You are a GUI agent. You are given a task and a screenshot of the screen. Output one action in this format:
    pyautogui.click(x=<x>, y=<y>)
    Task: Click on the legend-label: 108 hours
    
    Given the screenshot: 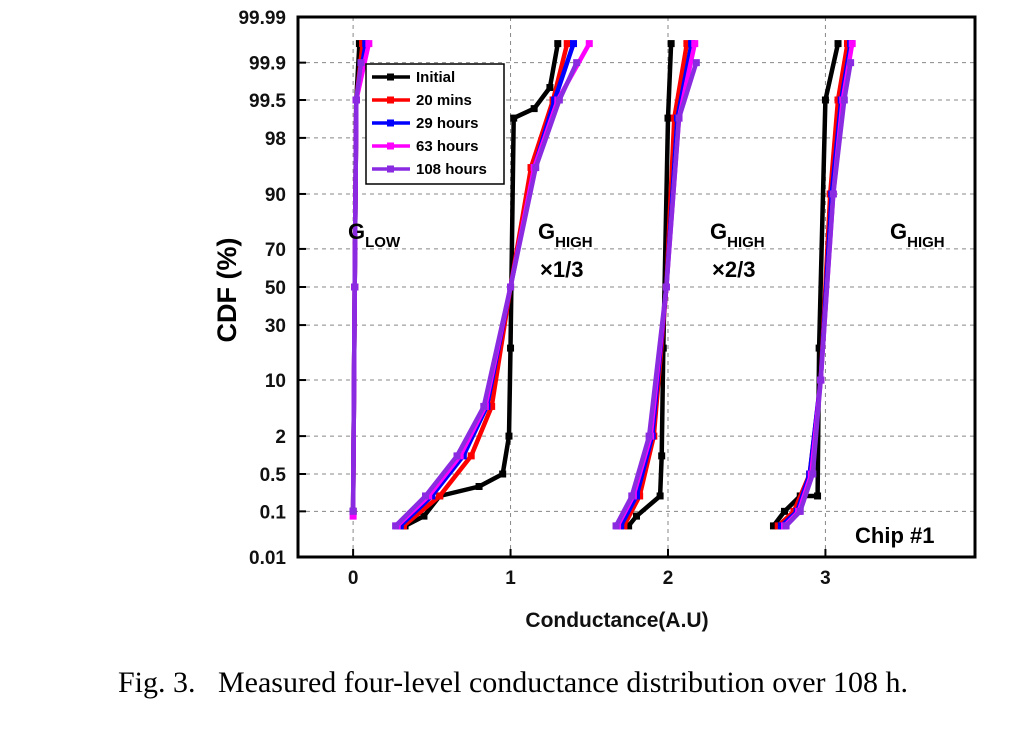 What is the action you would take?
    pyautogui.click(x=451, y=169)
    